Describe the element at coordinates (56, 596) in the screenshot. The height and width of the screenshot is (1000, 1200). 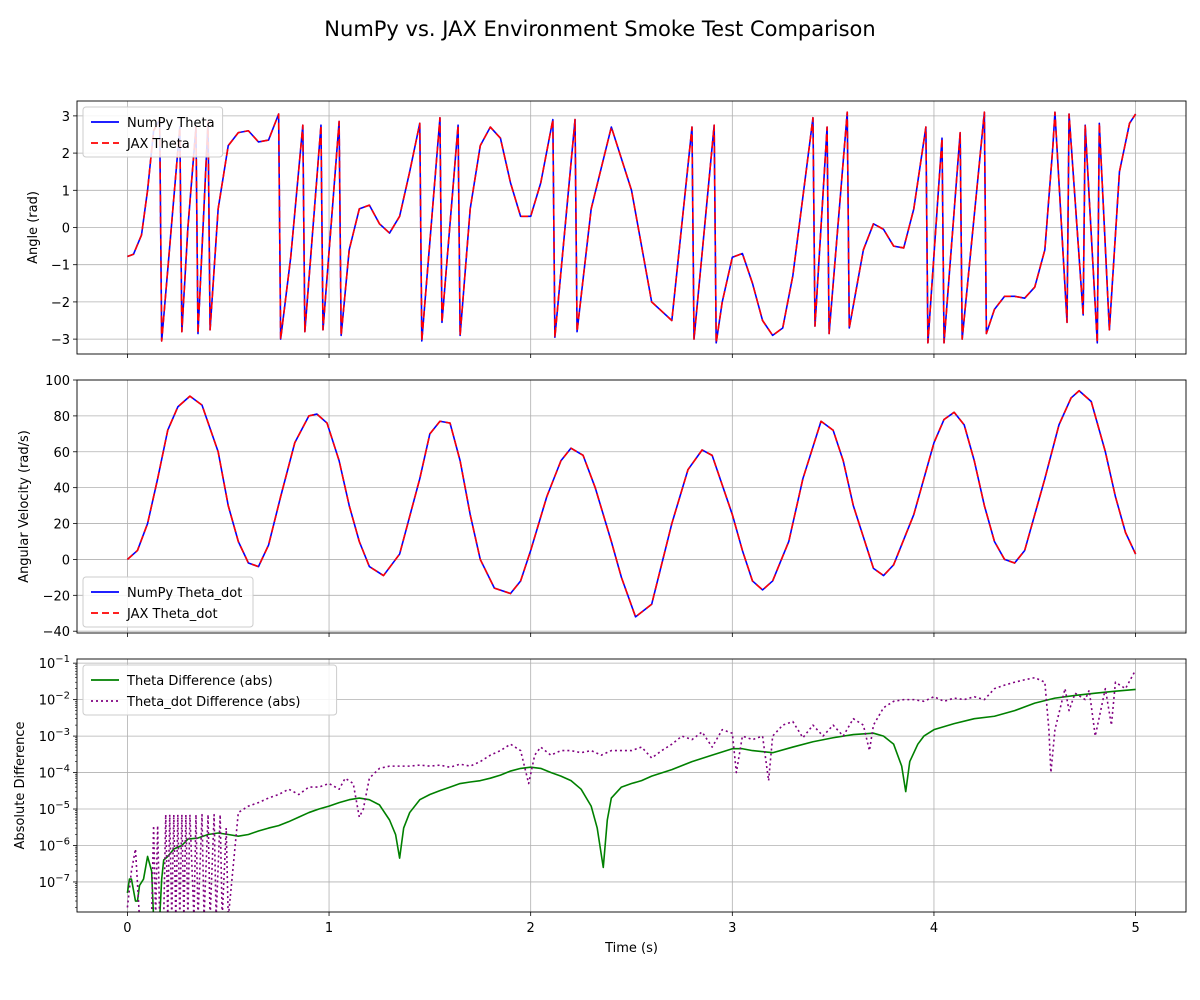
I see `y-tick-label: −20` at that location.